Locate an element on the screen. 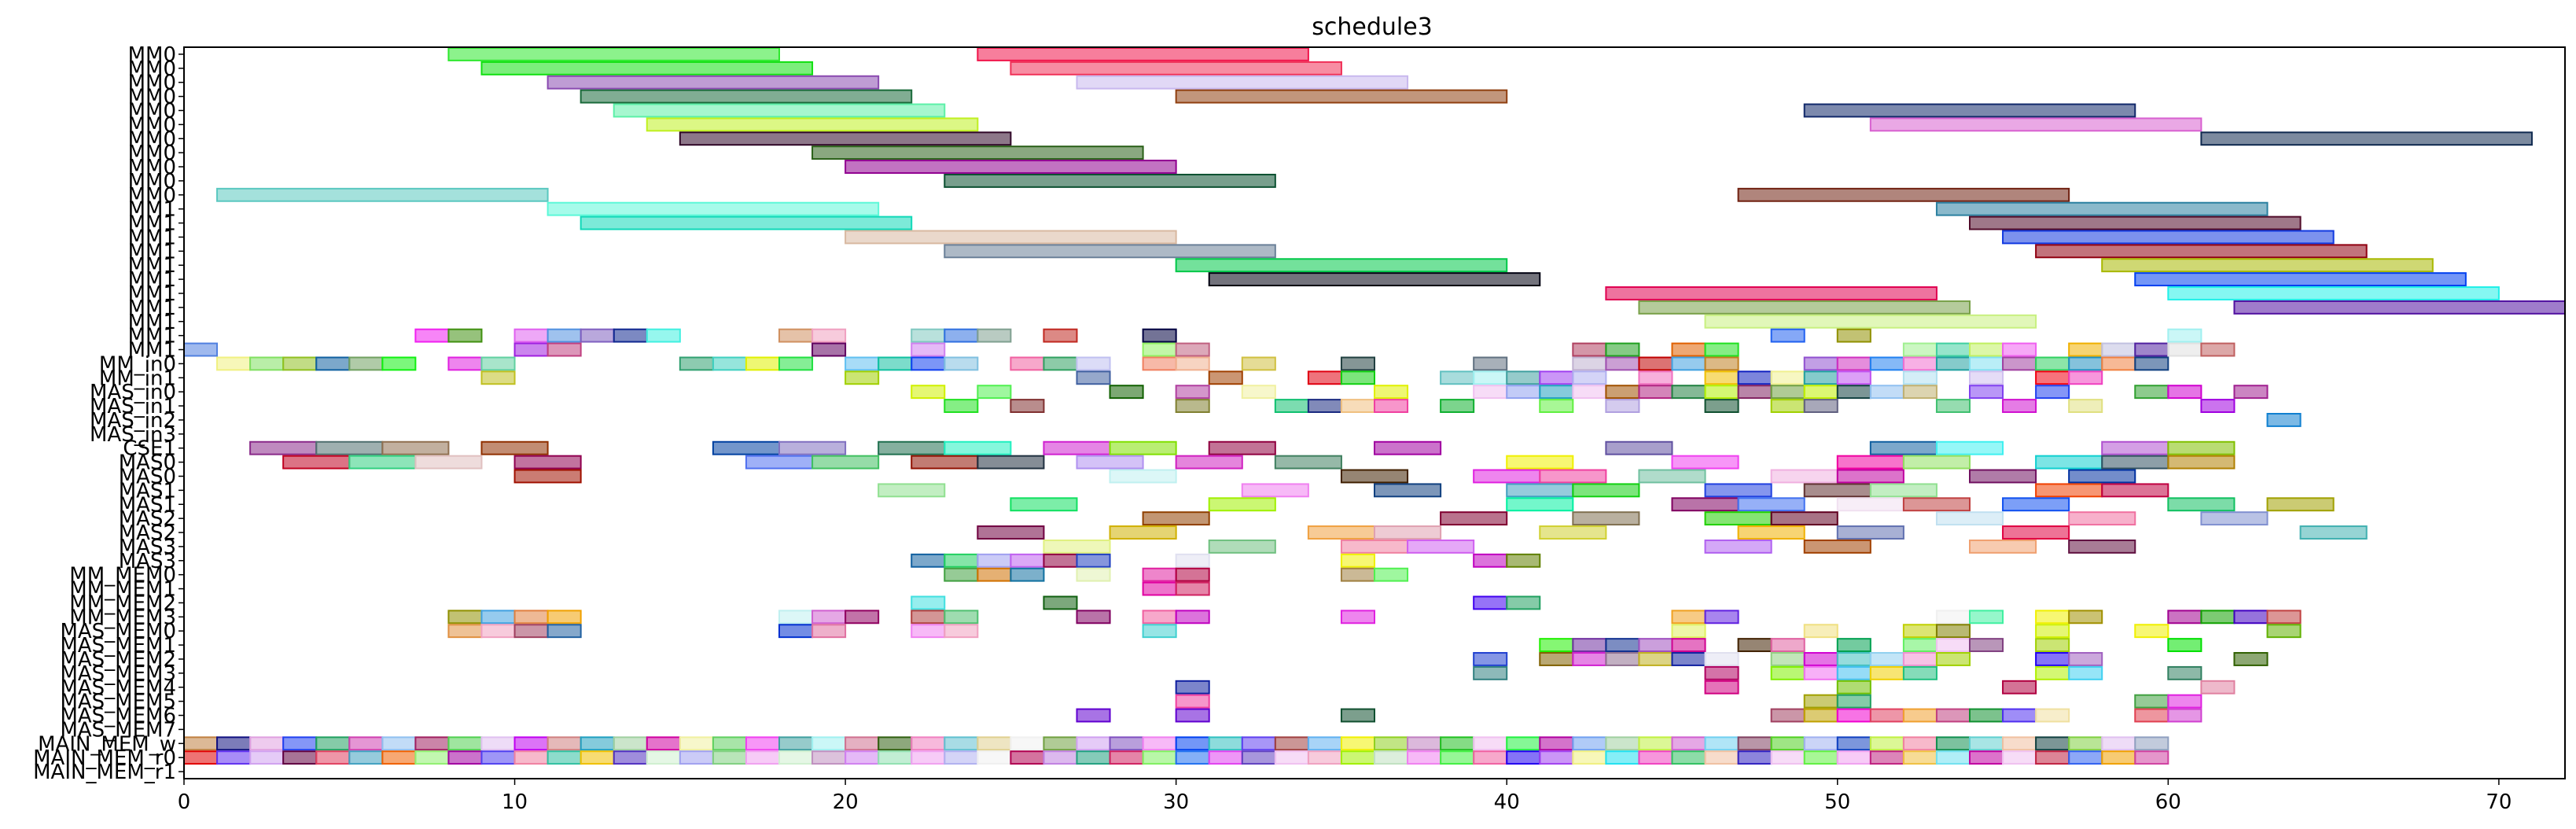 The width and height of the screenshot is (2576, 829). x-axis-ticks: 0 10 20 30 40 50 60 70 is located at coordinates (1345, 796).